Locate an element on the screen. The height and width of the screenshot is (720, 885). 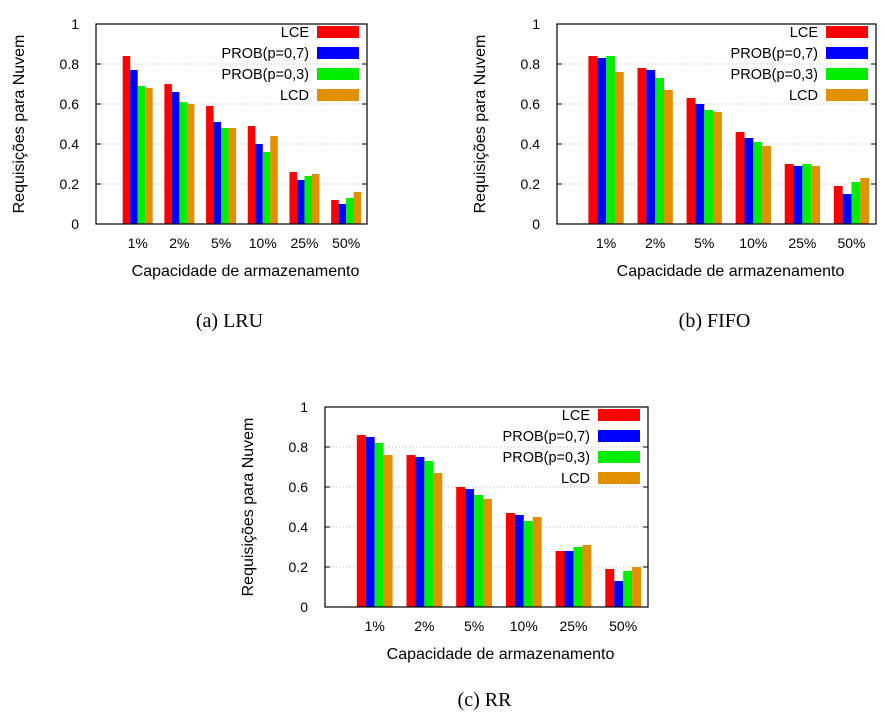
plot-frame is located at coordinates (486, 507).